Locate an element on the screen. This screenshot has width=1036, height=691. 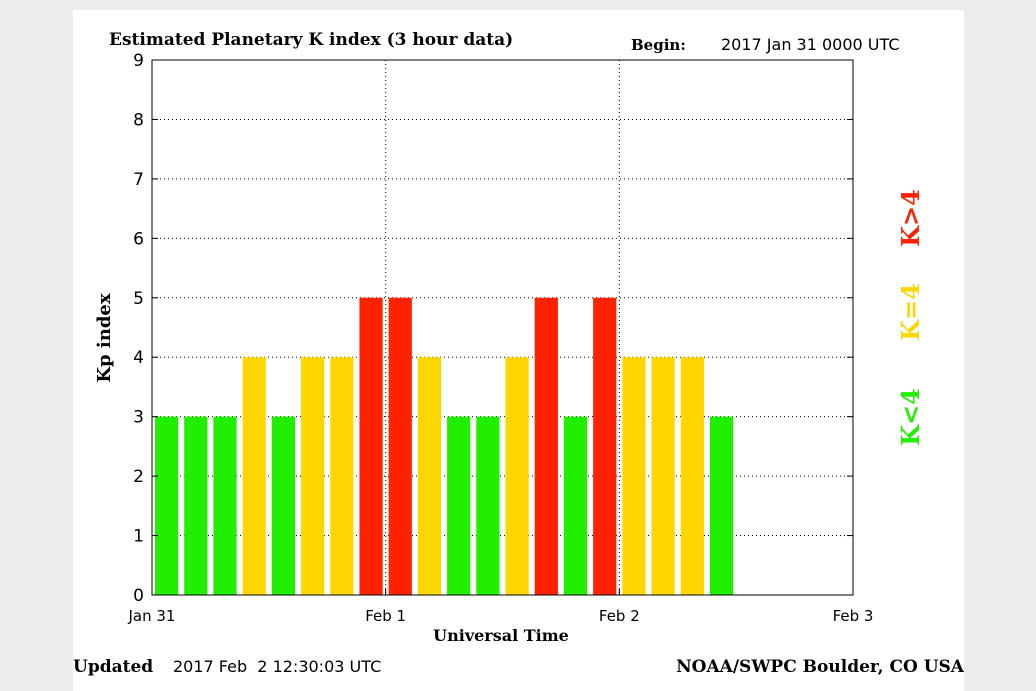
y-tick-label: 6 is located at coordinates (138, 239).